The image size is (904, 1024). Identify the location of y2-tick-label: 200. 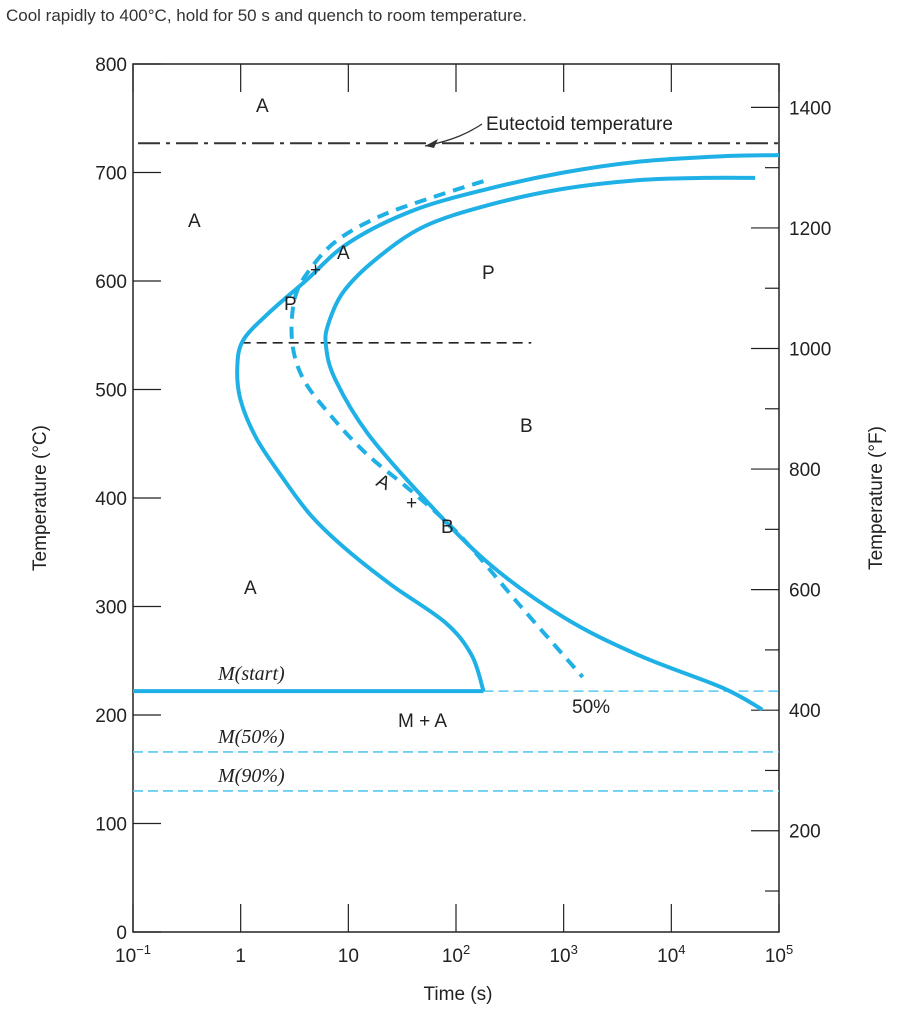
(805, 832).